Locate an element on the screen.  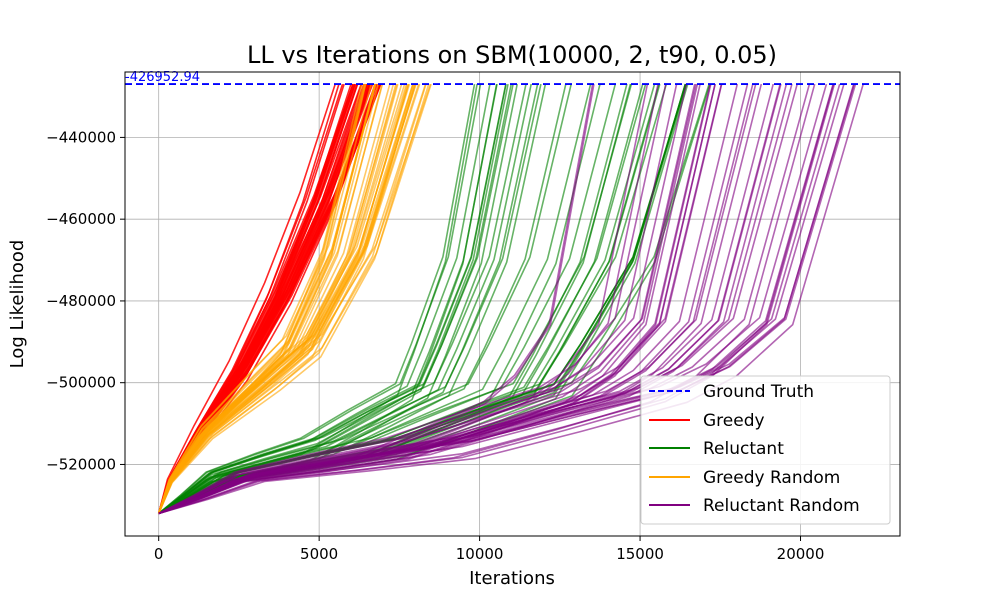
y-tick-label: −500000 is located at coordinates (81, 383).